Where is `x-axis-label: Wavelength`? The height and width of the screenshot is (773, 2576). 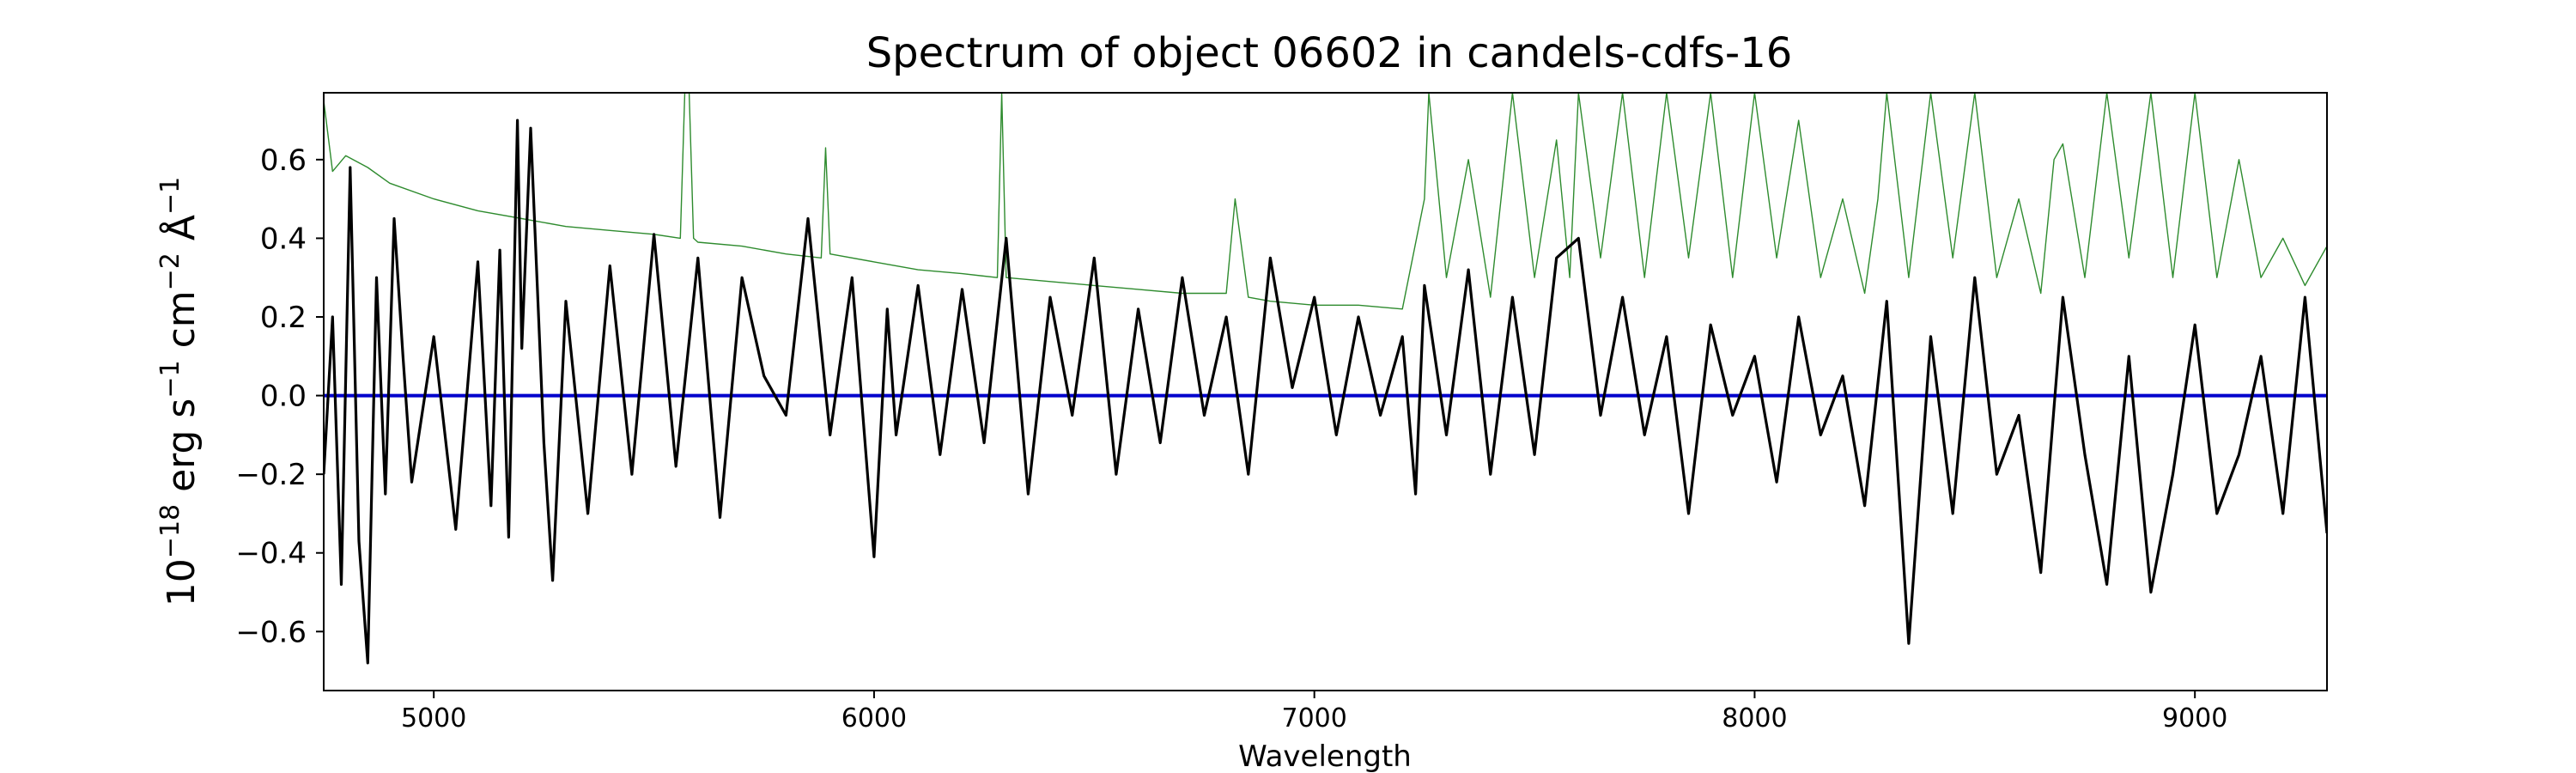
x-axis-label: Wavelength is located at coordinates (1325, 756).